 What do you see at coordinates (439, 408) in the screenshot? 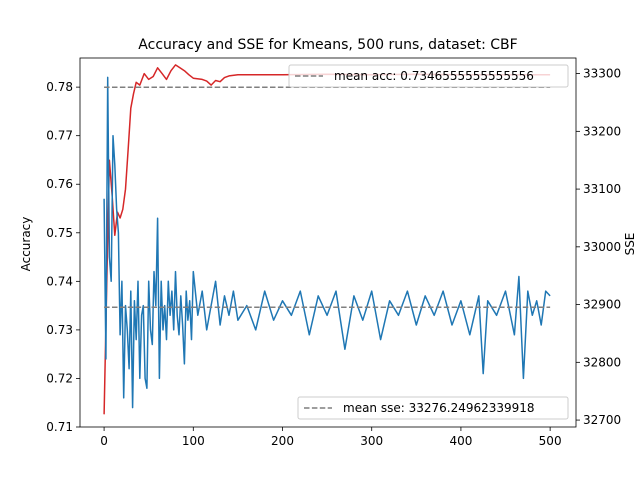
I see `legend-mean-sse-label: mean sse: 33276.24962339918` at bounding box center [439, 408].